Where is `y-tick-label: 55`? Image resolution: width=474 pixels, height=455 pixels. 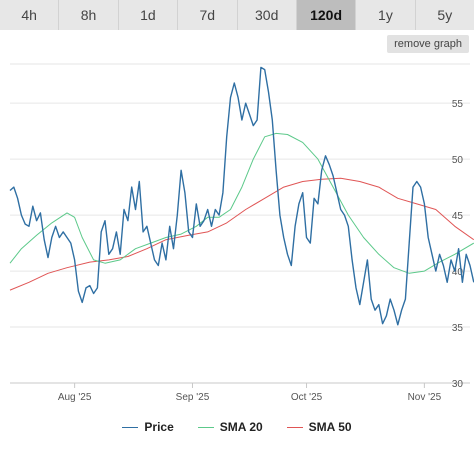
y-tick-label: 55 is located at coordinates (458, 104).